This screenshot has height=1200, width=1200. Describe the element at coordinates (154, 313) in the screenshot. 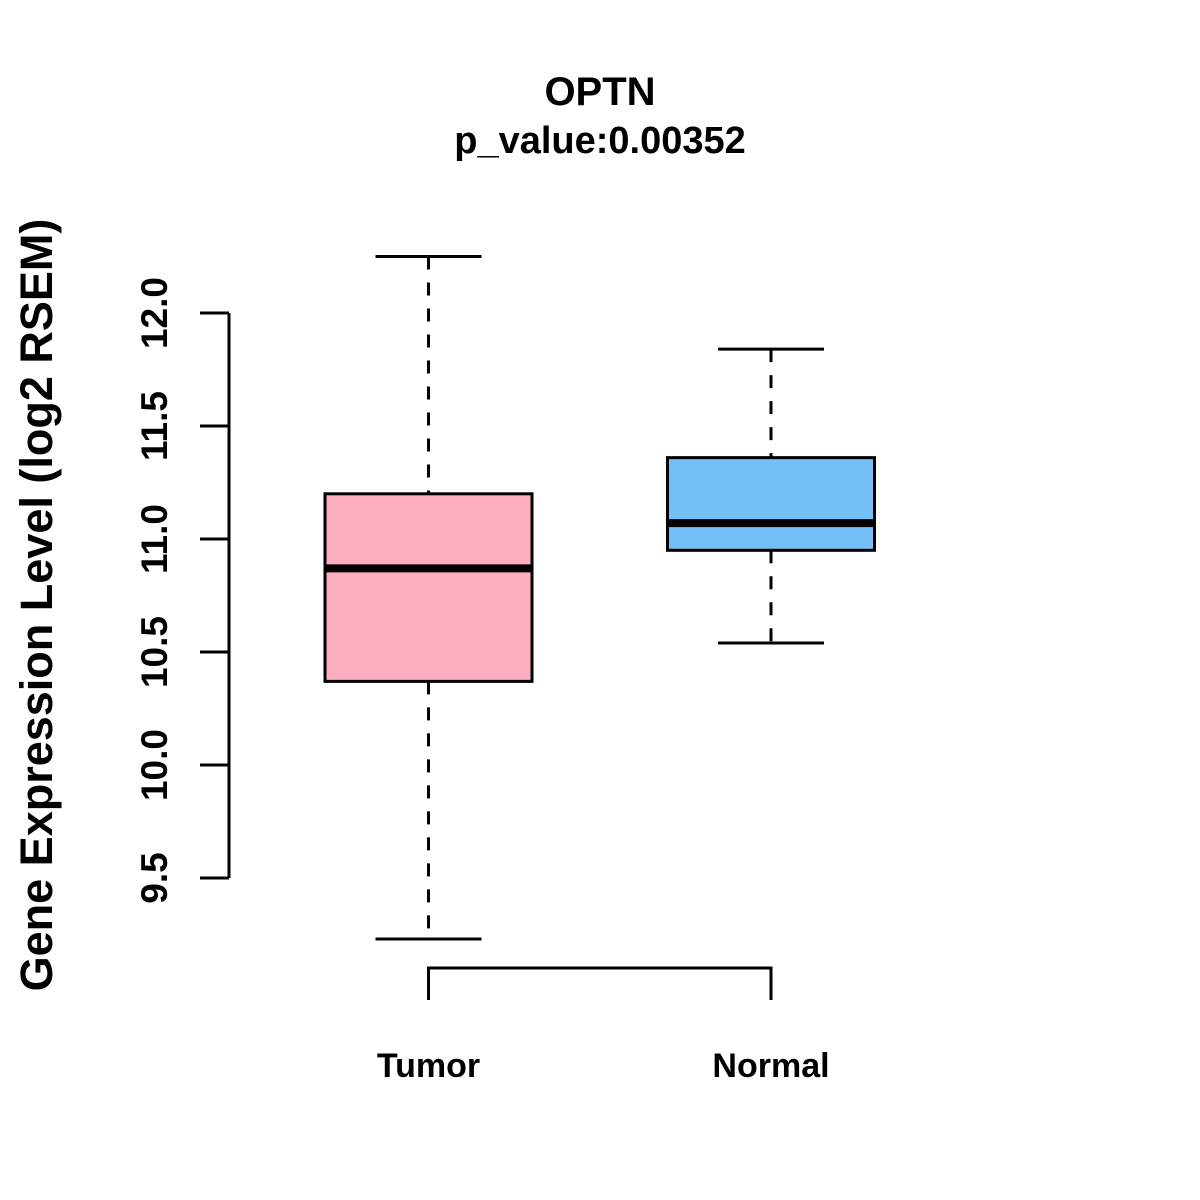

I see `y-tick-label: 12.0` at that location.